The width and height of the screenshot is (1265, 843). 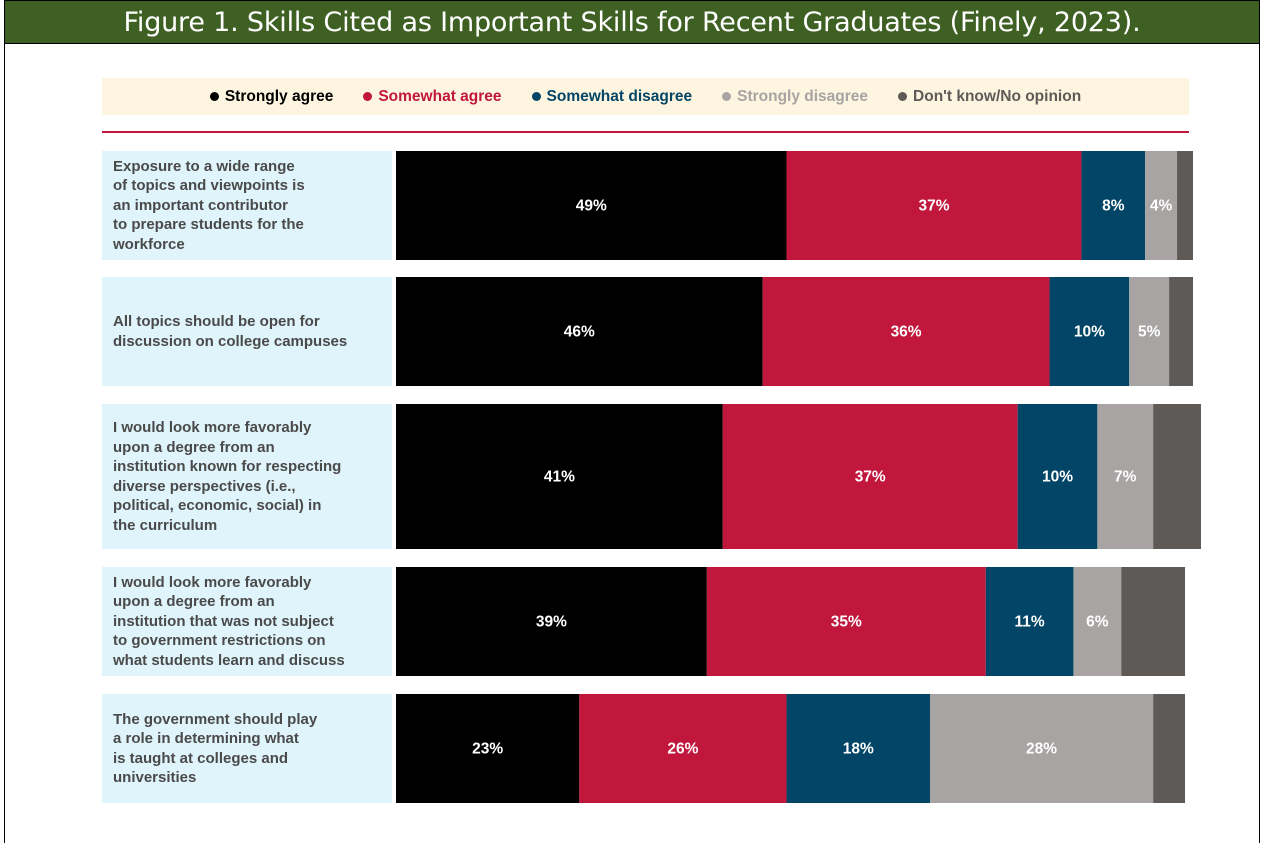 I want to click on legend-item-0: Strongly agree, so click(x=271, y=96).